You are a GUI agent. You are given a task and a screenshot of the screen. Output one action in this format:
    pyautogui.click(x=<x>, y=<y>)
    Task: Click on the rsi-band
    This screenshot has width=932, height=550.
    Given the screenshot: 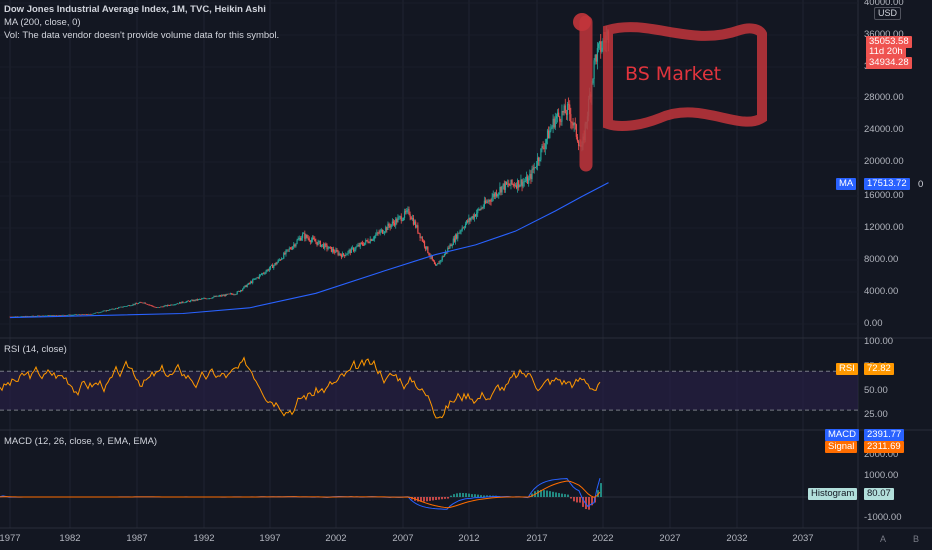 What is the action you would take?
    pyautogui.click(x=429, y=391)
    